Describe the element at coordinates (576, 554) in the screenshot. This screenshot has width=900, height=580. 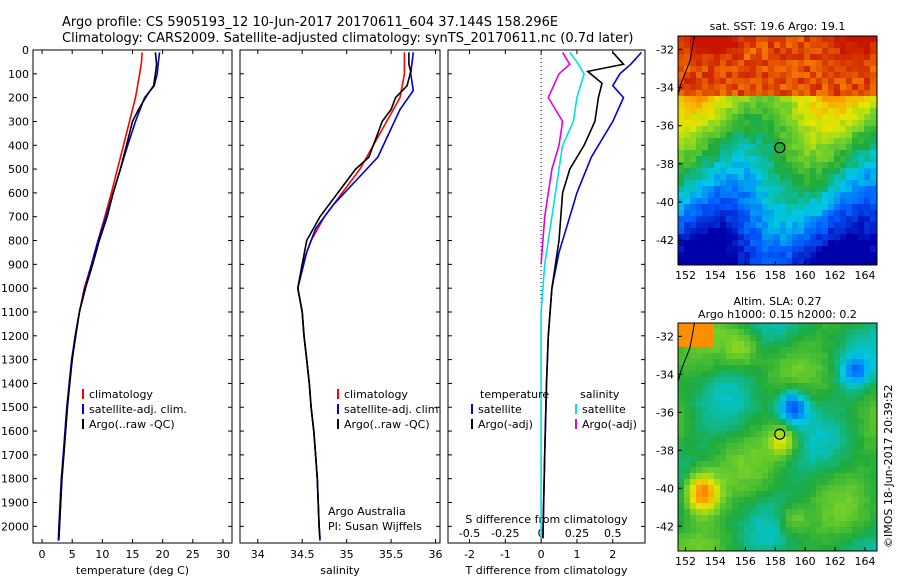
I see `x-tick-label: 1` at that location.